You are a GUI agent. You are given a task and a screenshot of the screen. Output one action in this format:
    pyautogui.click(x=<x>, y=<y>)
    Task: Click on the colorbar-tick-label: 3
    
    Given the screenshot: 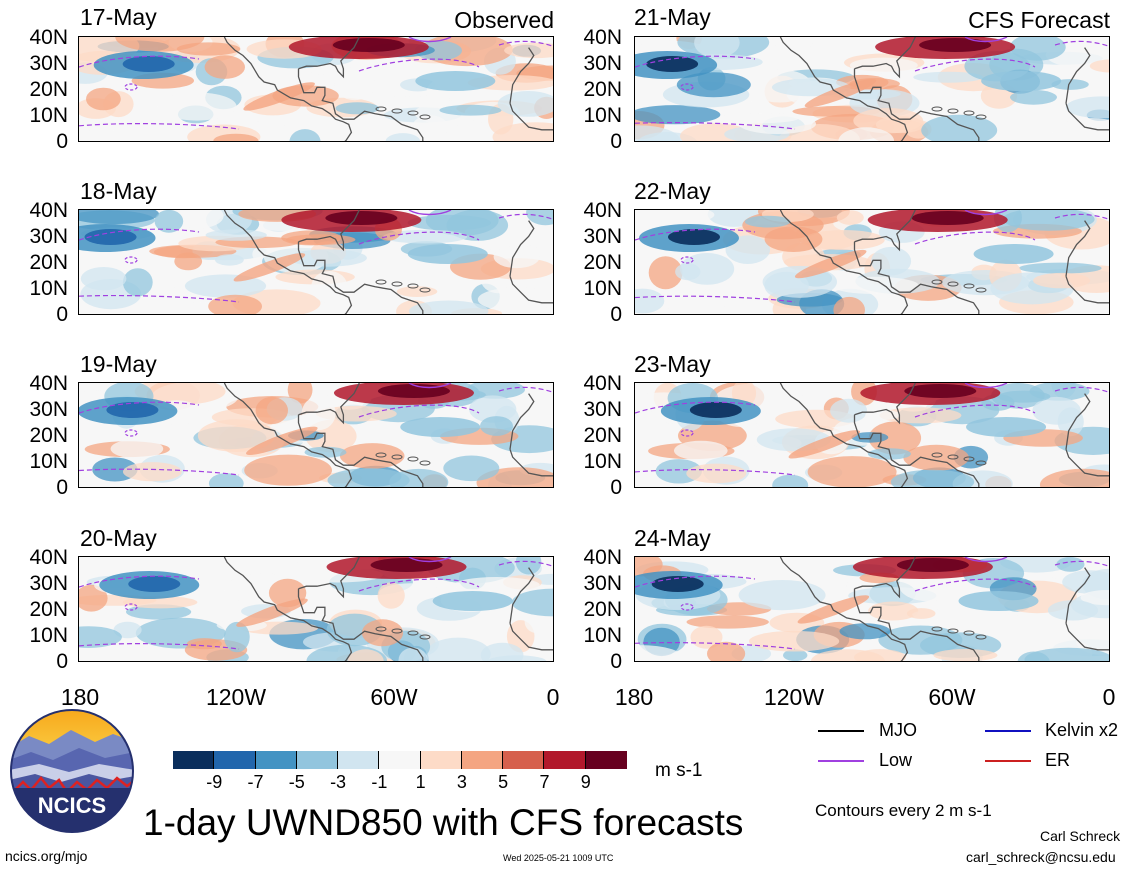 What is the action you would take?
    pyautogui.click(x=461, y=782)
    